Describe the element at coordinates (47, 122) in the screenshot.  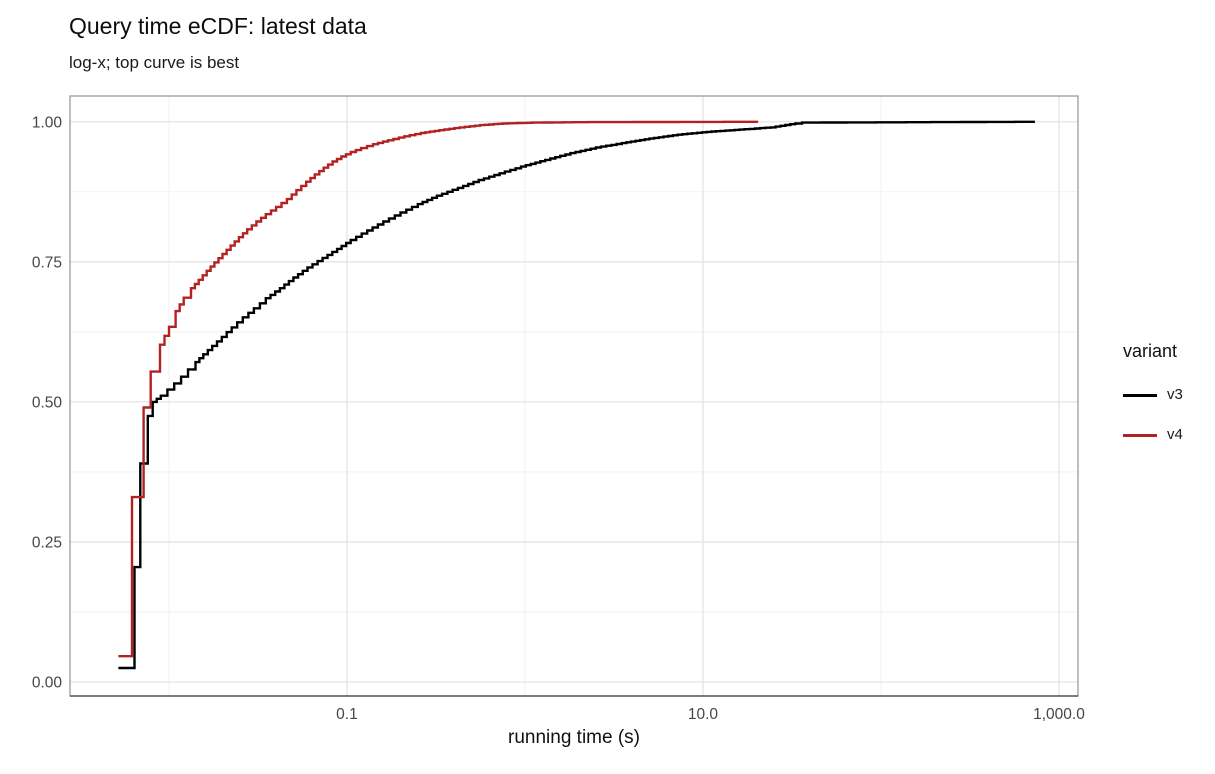
I see `y-tick-label: 1.00` at that location.